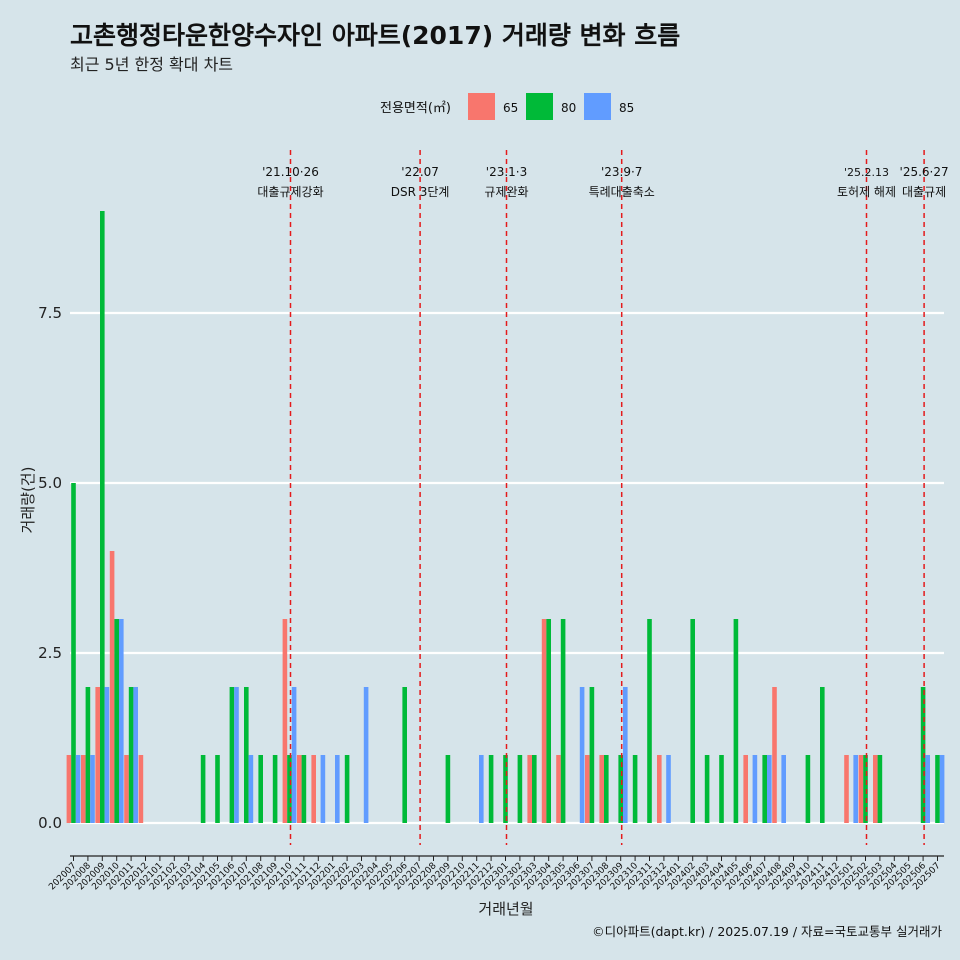  Describe the element at coordinates (420, 192) in the screenshot. I see `annotation-label: DSR 3단계` at that location.